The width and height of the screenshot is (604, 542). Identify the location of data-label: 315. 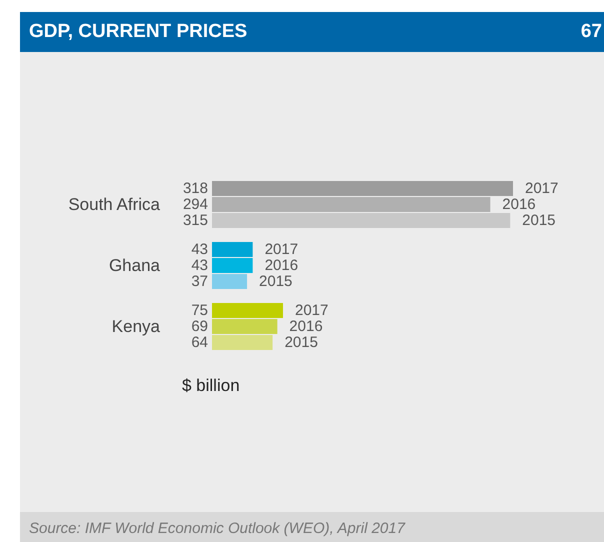
(195, 220).